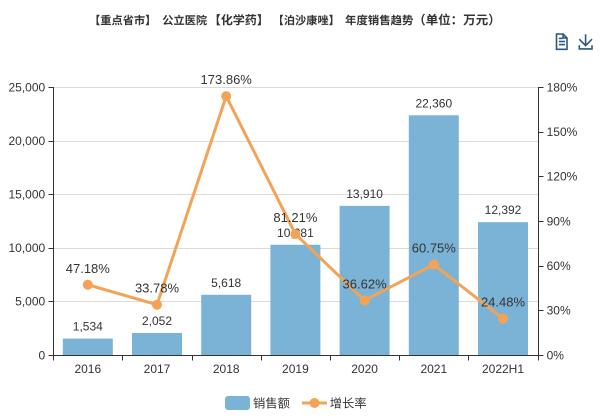 Image resolution: width=600 pixels, height=418 pixels. Describe the element at coordinates (26, 248) in the screenshot. I see `svg-text: 10,000` at that location.